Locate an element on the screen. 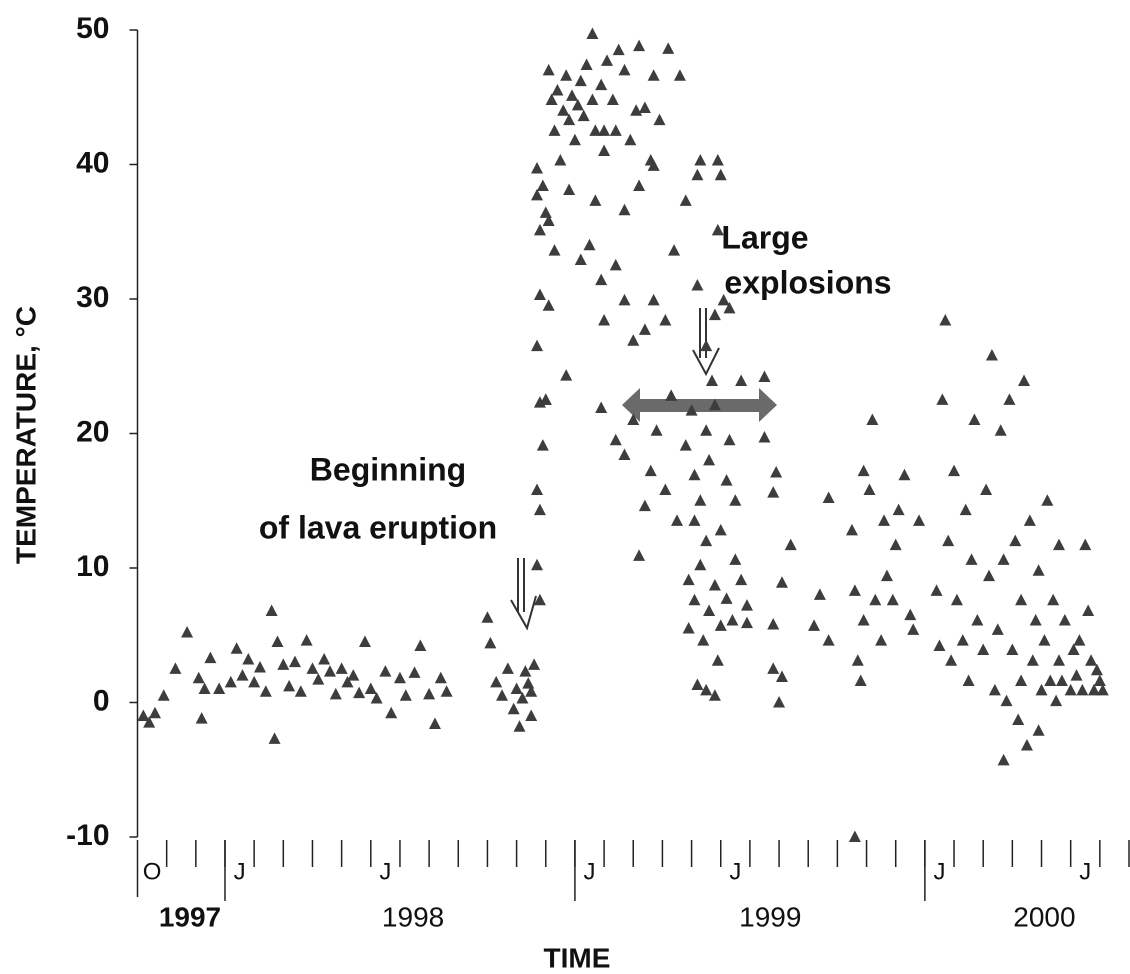 This screenshot has height=974, width=1130. year-label: 1997 is located at coordinates (190, 916).